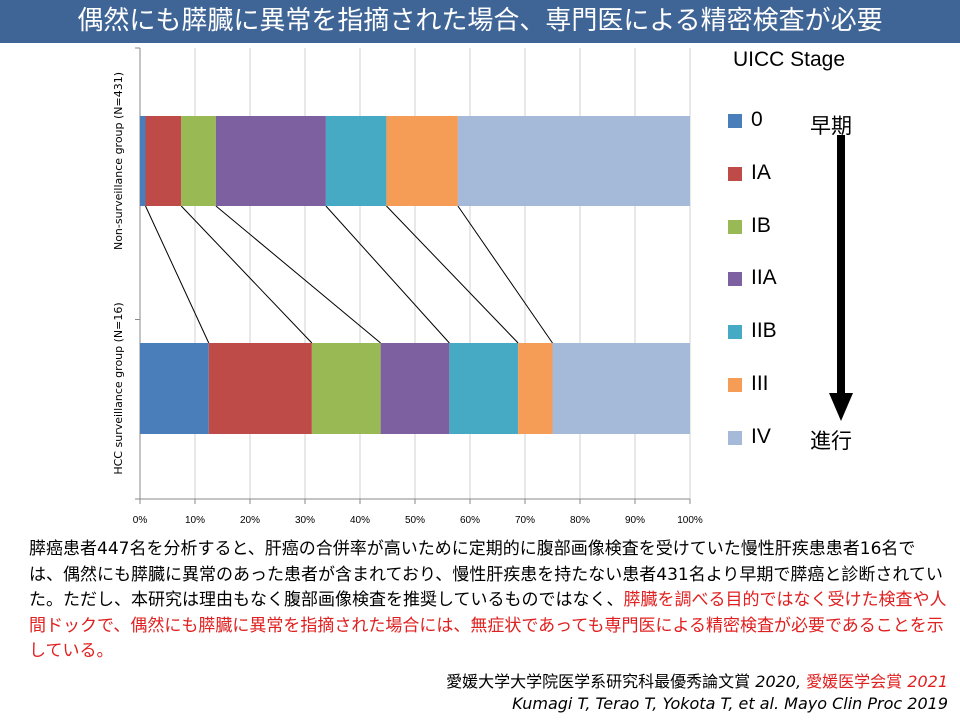  What do you see at coordinates (415, 520) in the screenshot?
I see `x-tick-label: 50%` at bounding box center [415, 520].